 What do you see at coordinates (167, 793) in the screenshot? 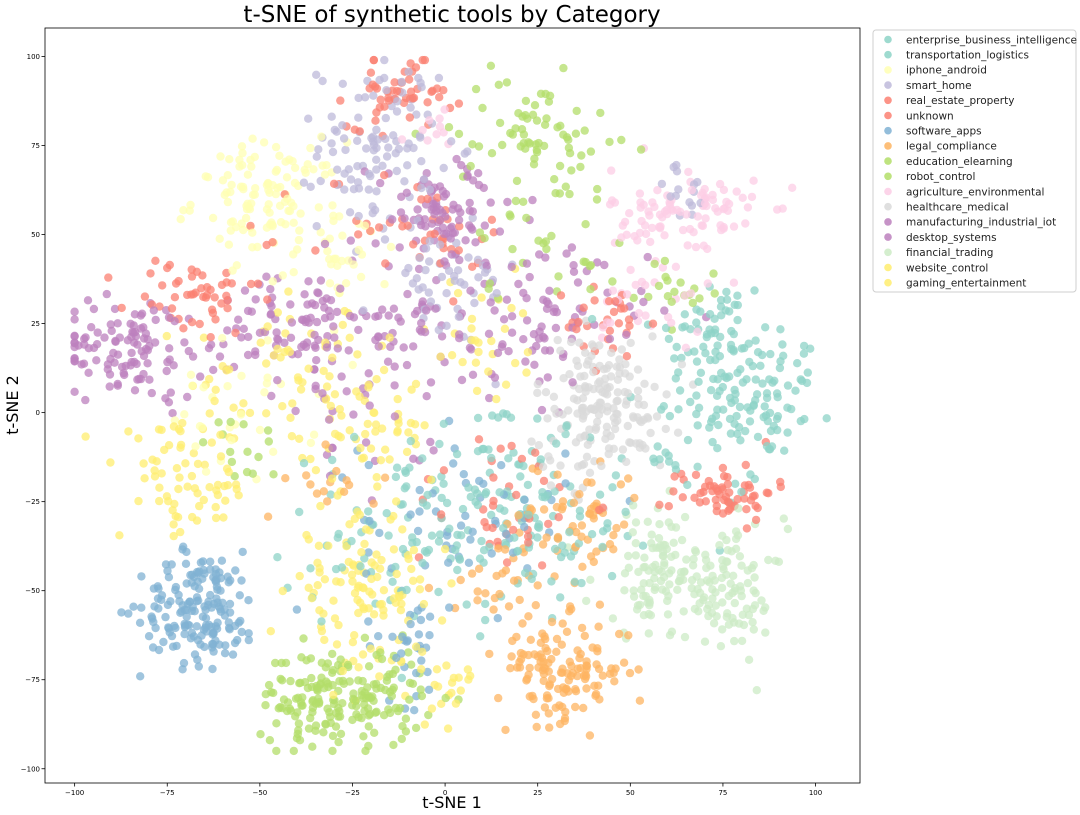
I see `x-tick-label: −75` at bounding box center [167, 793].